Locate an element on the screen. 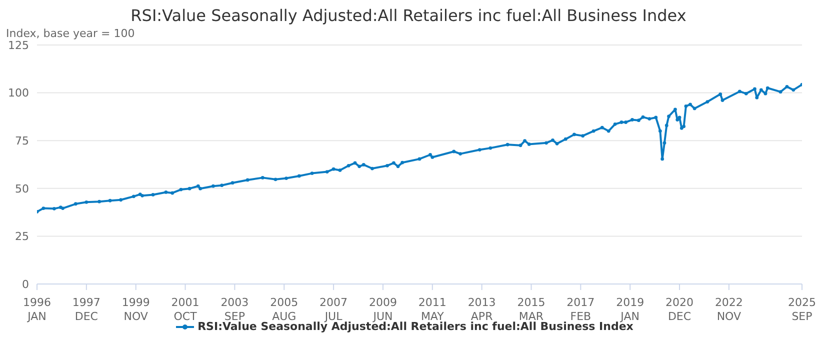 The image size is (817, 343). x-tick-label: 2025 SEP is located at coordinates (802, 309).